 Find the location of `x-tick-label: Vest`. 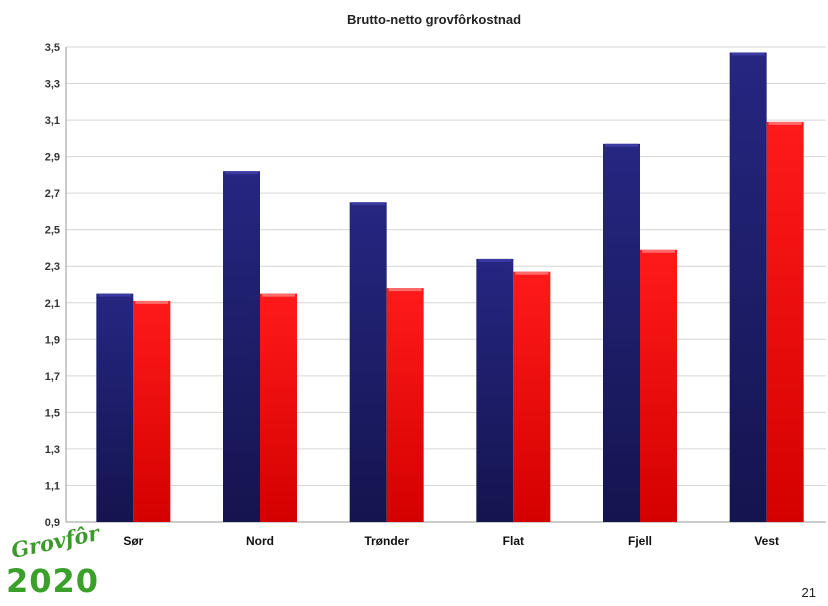

x-tick-label: Vest is located at coordinates (766, 541).